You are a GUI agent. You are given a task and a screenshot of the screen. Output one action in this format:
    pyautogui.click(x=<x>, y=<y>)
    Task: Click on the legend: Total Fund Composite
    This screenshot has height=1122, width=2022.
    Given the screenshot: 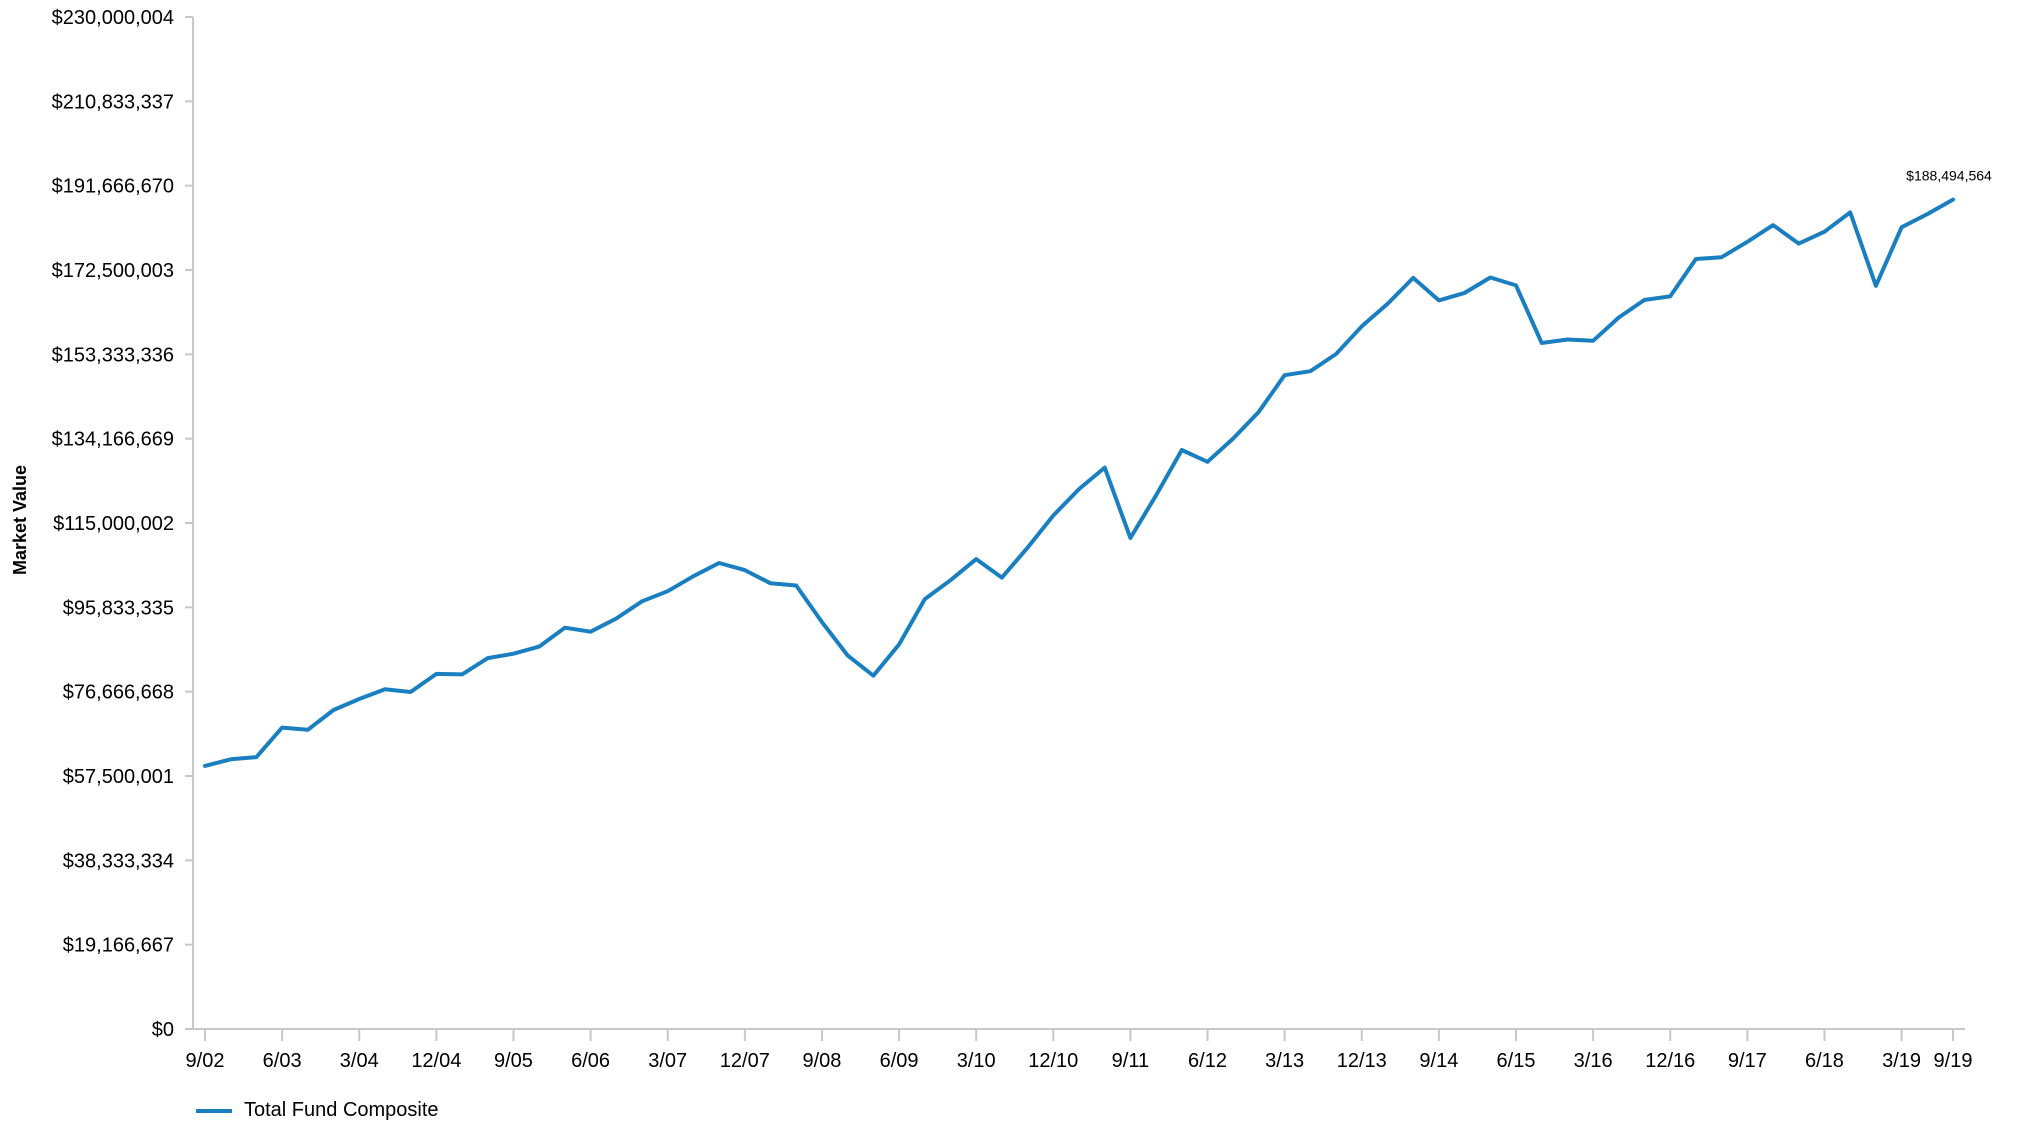 What is the action you would take?
    pyautogui.click(x=317, y=1110)
    